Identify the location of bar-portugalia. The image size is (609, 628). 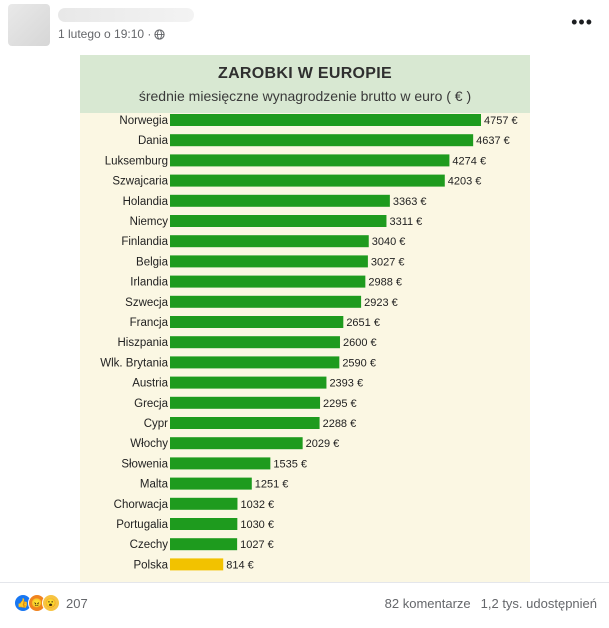
(204, 524).